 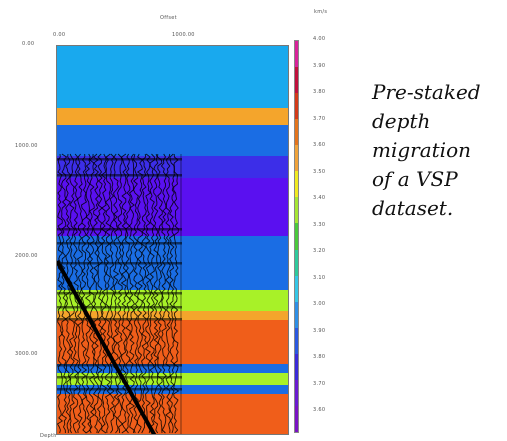 What do you see at coordinates (107, 347) in the screenshot?
I see `direct-arrival-line` at bounding box center [107, 347].